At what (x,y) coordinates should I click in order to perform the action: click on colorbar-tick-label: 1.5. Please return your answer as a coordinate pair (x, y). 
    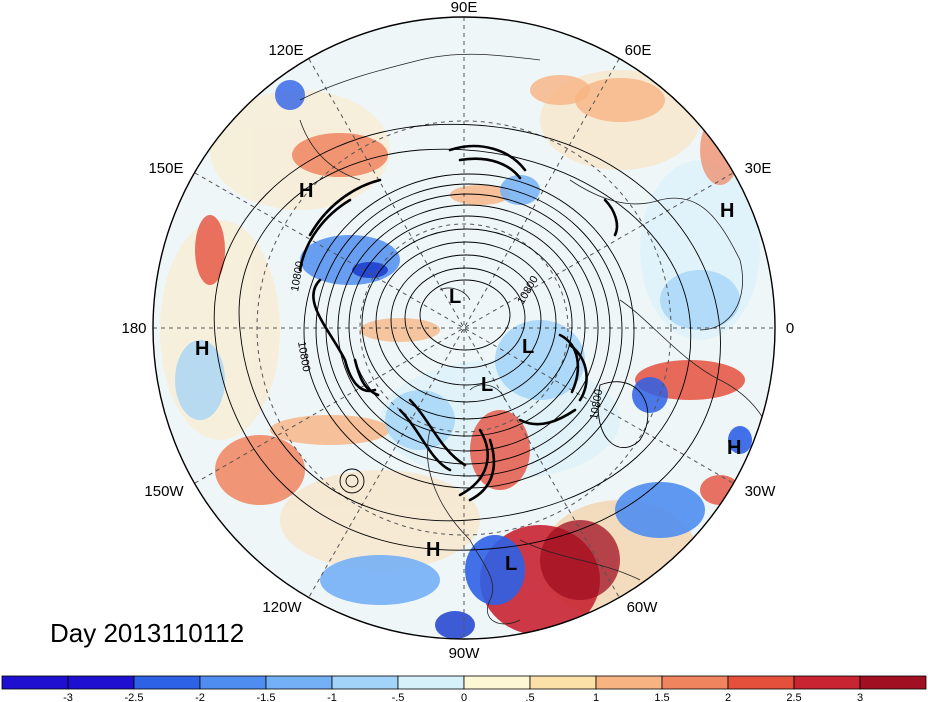
    Looking at the image, I should click on (661, 697).